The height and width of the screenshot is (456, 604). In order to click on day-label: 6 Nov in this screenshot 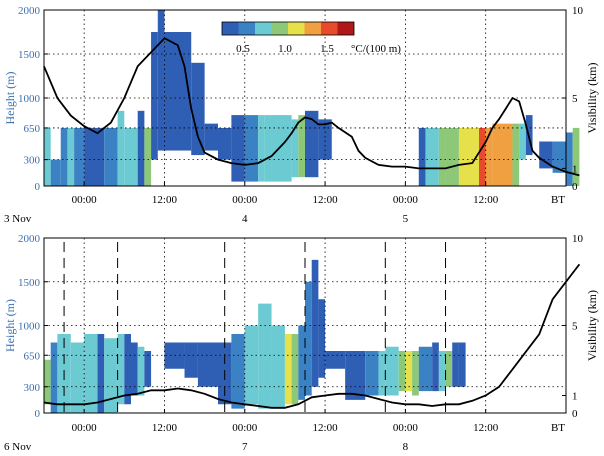, I will do `click(18, 447)`.